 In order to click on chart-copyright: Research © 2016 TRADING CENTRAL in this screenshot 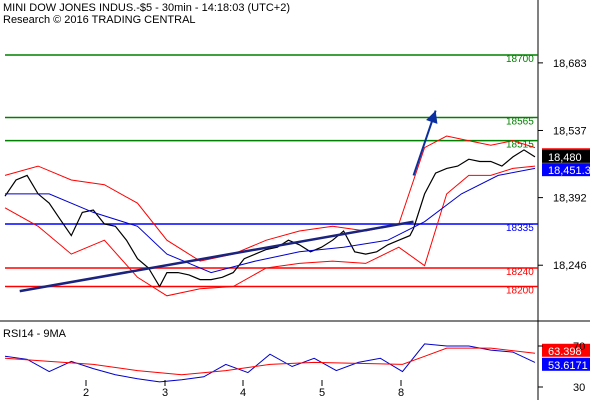, I will do `click(99, 20)`.